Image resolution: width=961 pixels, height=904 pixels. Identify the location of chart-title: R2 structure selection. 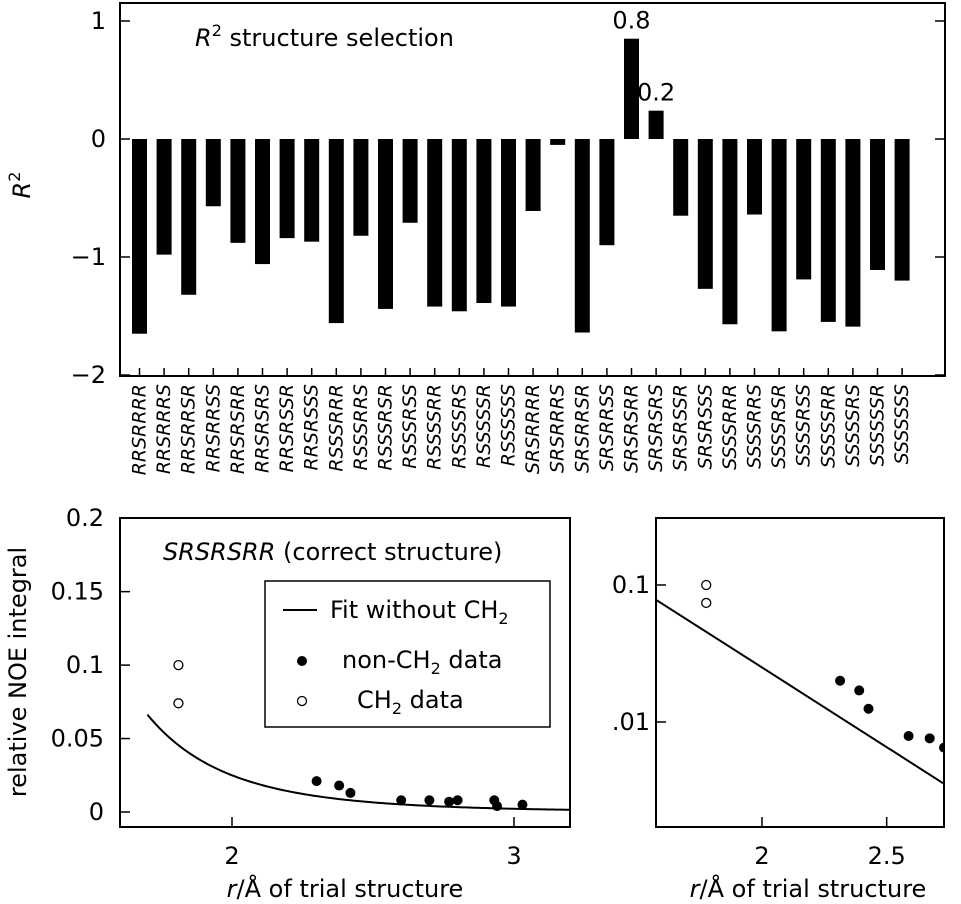
(324, 36).